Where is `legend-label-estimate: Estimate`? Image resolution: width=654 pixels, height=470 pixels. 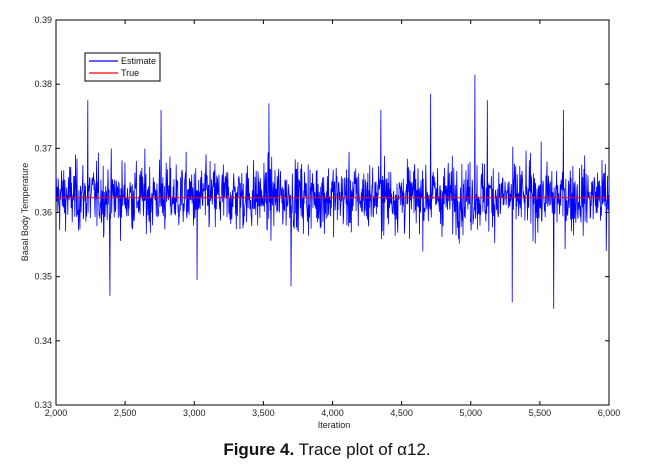
legend-label-estimate: Estimate is located at coordinates (138, 61).